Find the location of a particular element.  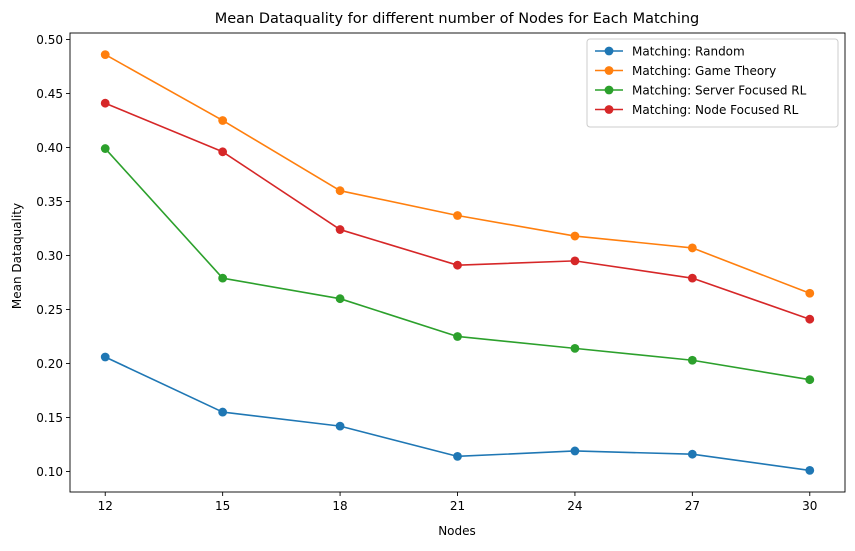

legend-item: Matching: Server Focused RL is located at coordinates (701, 90).